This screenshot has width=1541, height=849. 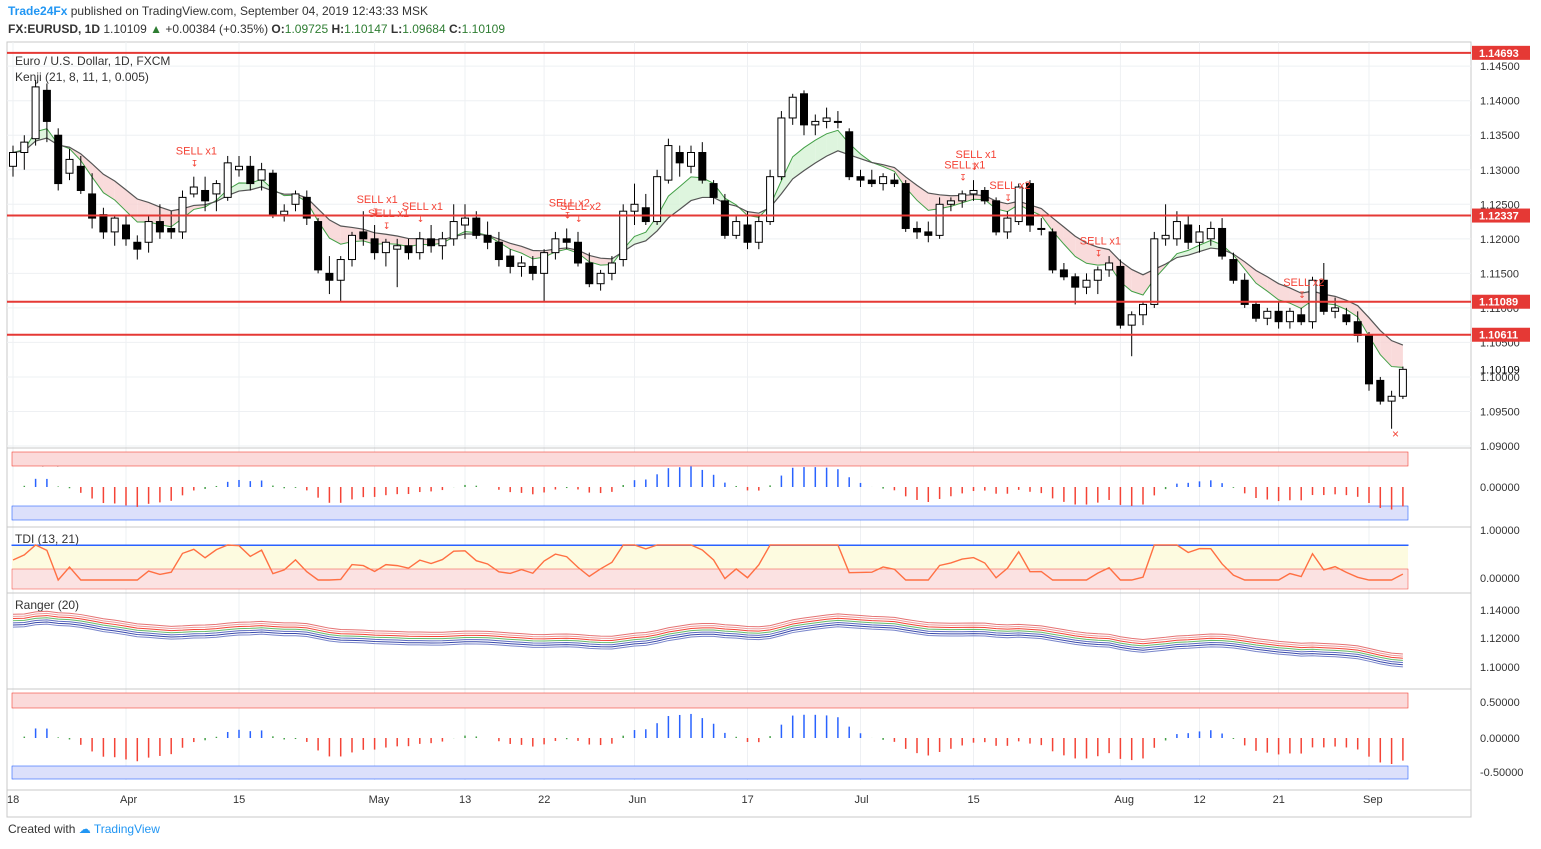 I want to click on tdi-line, so click(x=708, y=563).